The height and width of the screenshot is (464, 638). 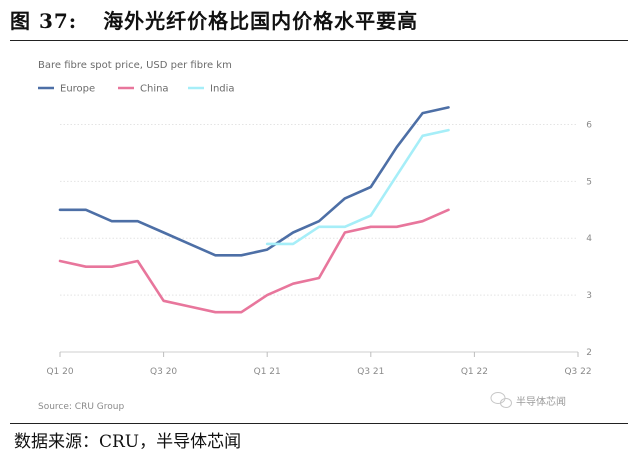 I want to click on y-tick-label: 5, so click(x=589, y=182).